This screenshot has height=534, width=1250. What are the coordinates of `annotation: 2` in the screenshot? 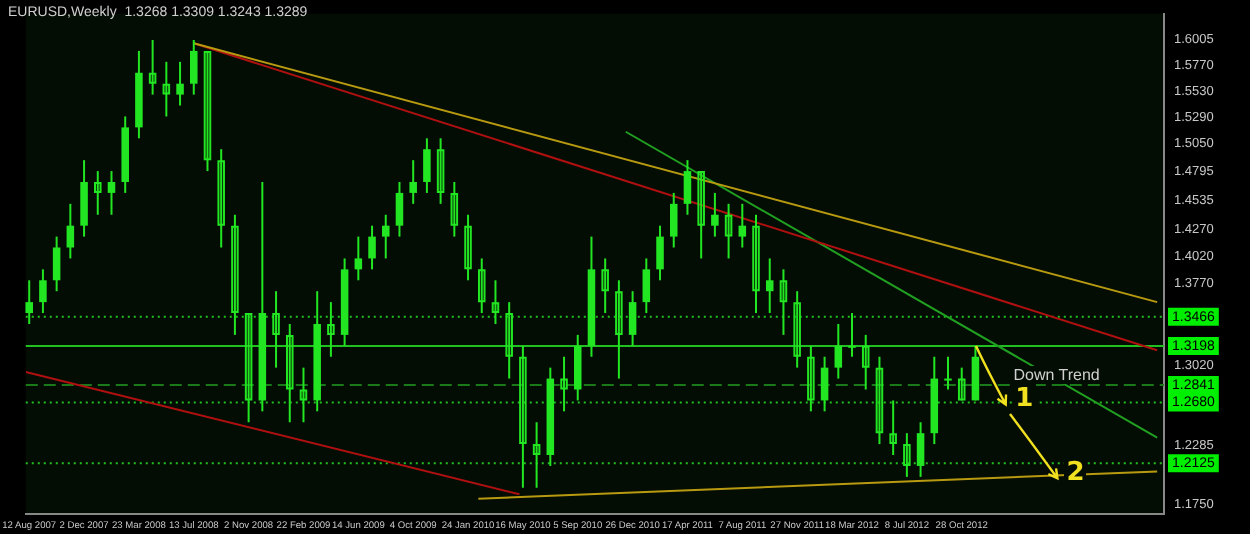 It's located at (1075, 472).